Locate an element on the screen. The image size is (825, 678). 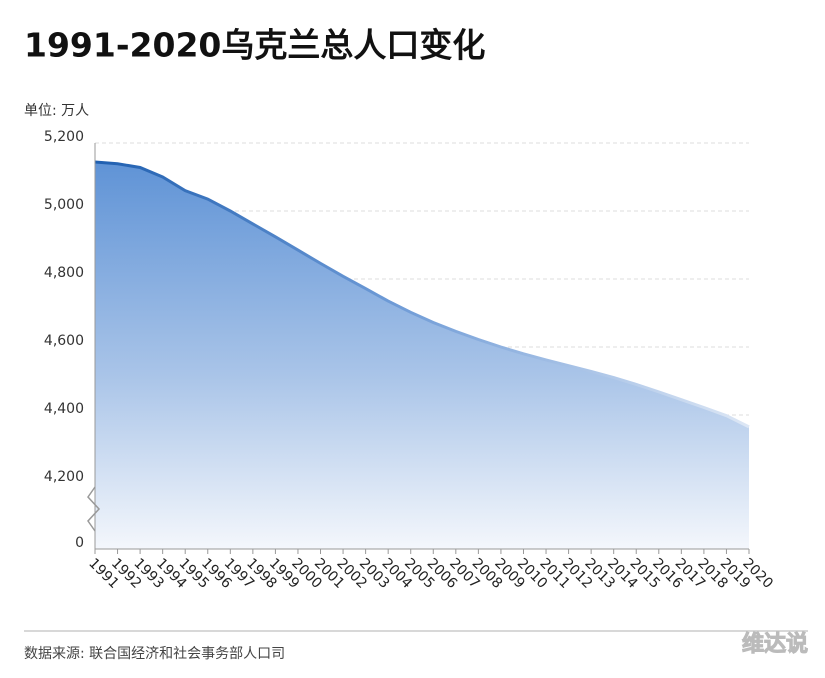
watermark: 维达说 is located at coordinates (775, 644).